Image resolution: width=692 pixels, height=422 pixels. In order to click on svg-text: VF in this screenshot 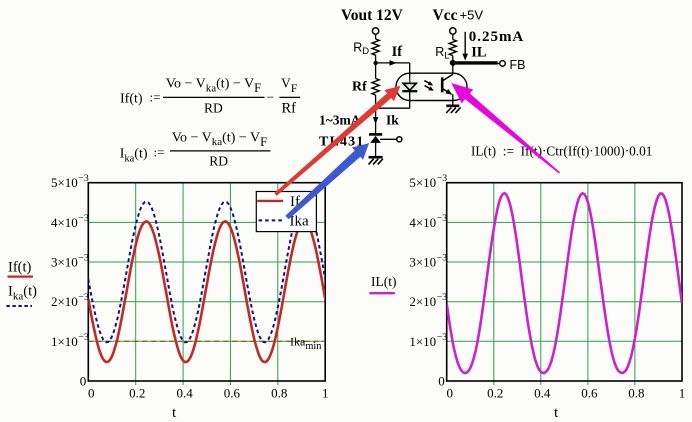, I will do `click(289, 86)`.